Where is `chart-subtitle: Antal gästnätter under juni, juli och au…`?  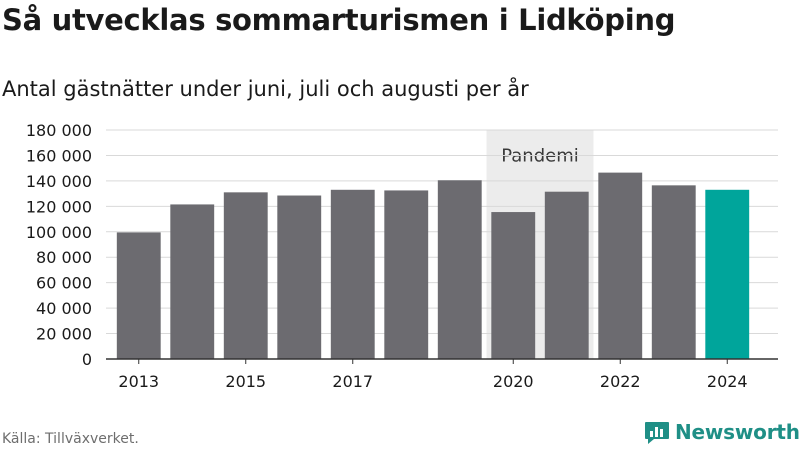
chart-subtitle: Antal gästnätter under juni, juli och au… is located at coordinates (265, 89).